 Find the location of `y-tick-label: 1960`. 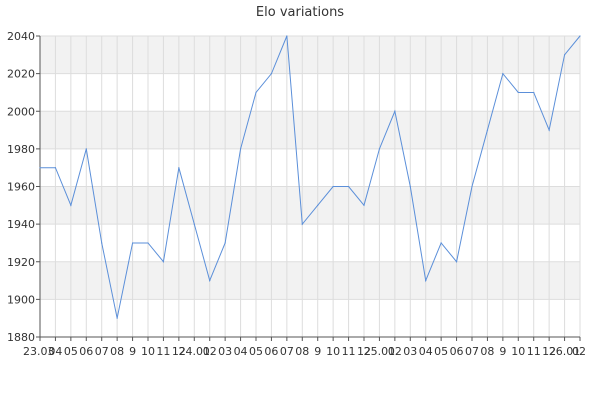

y-tick-label: 1960 is located at coordinates (21, 187).